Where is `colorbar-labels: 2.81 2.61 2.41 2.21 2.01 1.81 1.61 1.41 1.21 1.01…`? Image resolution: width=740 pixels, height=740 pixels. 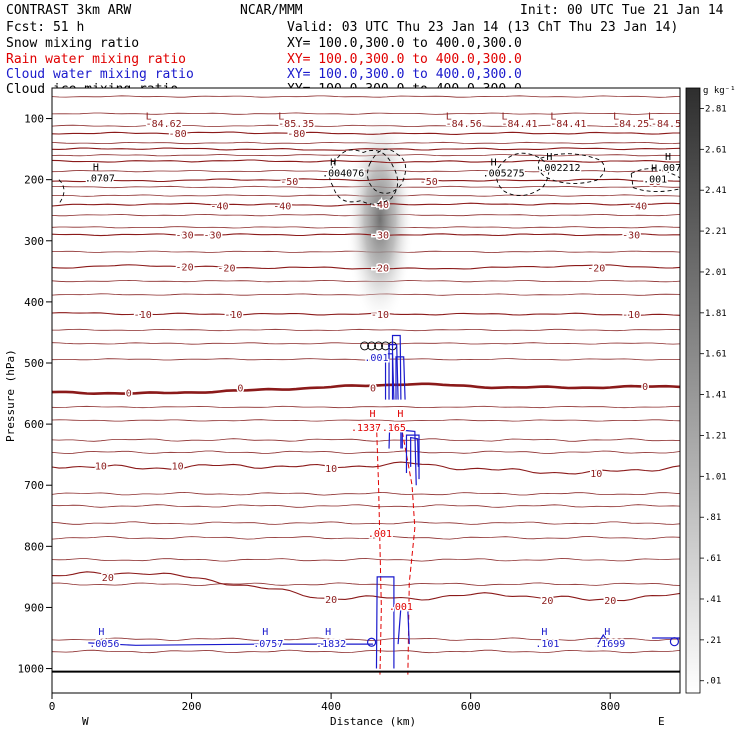 colorbar-labels: 2.81 2.61 2.41 2.21 2.01 1.81 1.61 1.41 1.21 1.01… is located at coordinates (713, 395).